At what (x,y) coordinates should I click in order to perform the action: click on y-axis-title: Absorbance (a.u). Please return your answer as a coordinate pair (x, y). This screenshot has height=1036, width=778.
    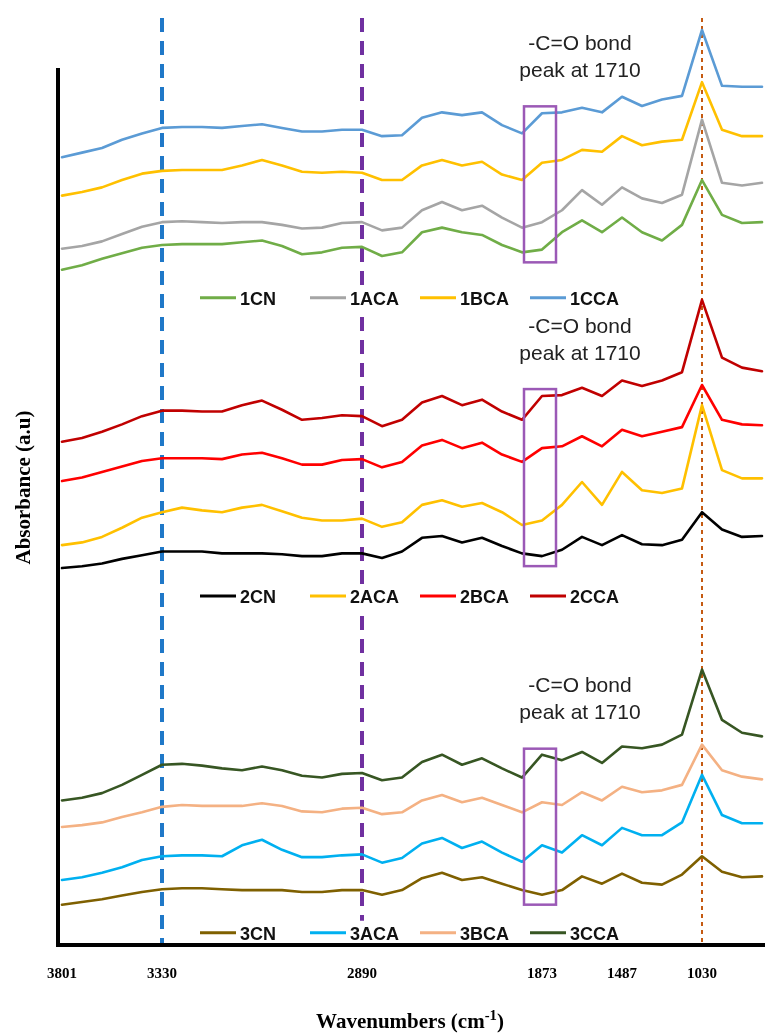
    Looking at the image, I should click on (23, 487).